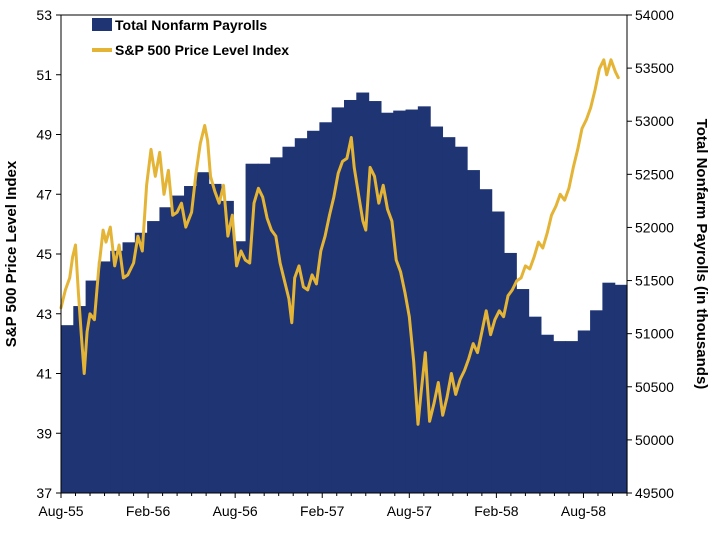  I want to click on x-tick-label: Aug-55, so click(60, 511).